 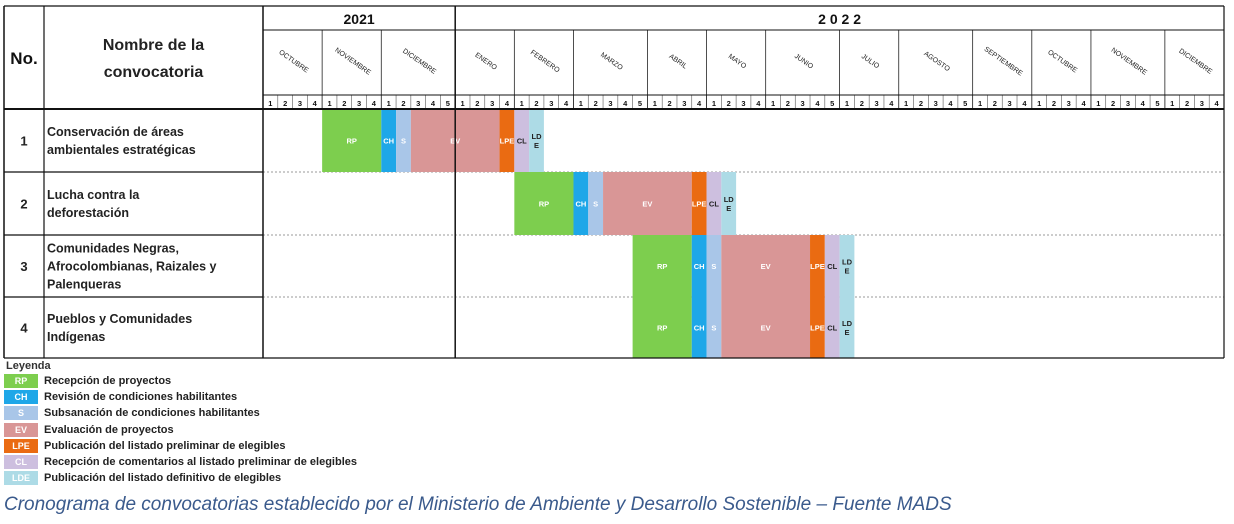 What do you see at coordinates (21, 381) in the screenshot?
I see `legend-swatch: RP` at bounding box center [21, 381].